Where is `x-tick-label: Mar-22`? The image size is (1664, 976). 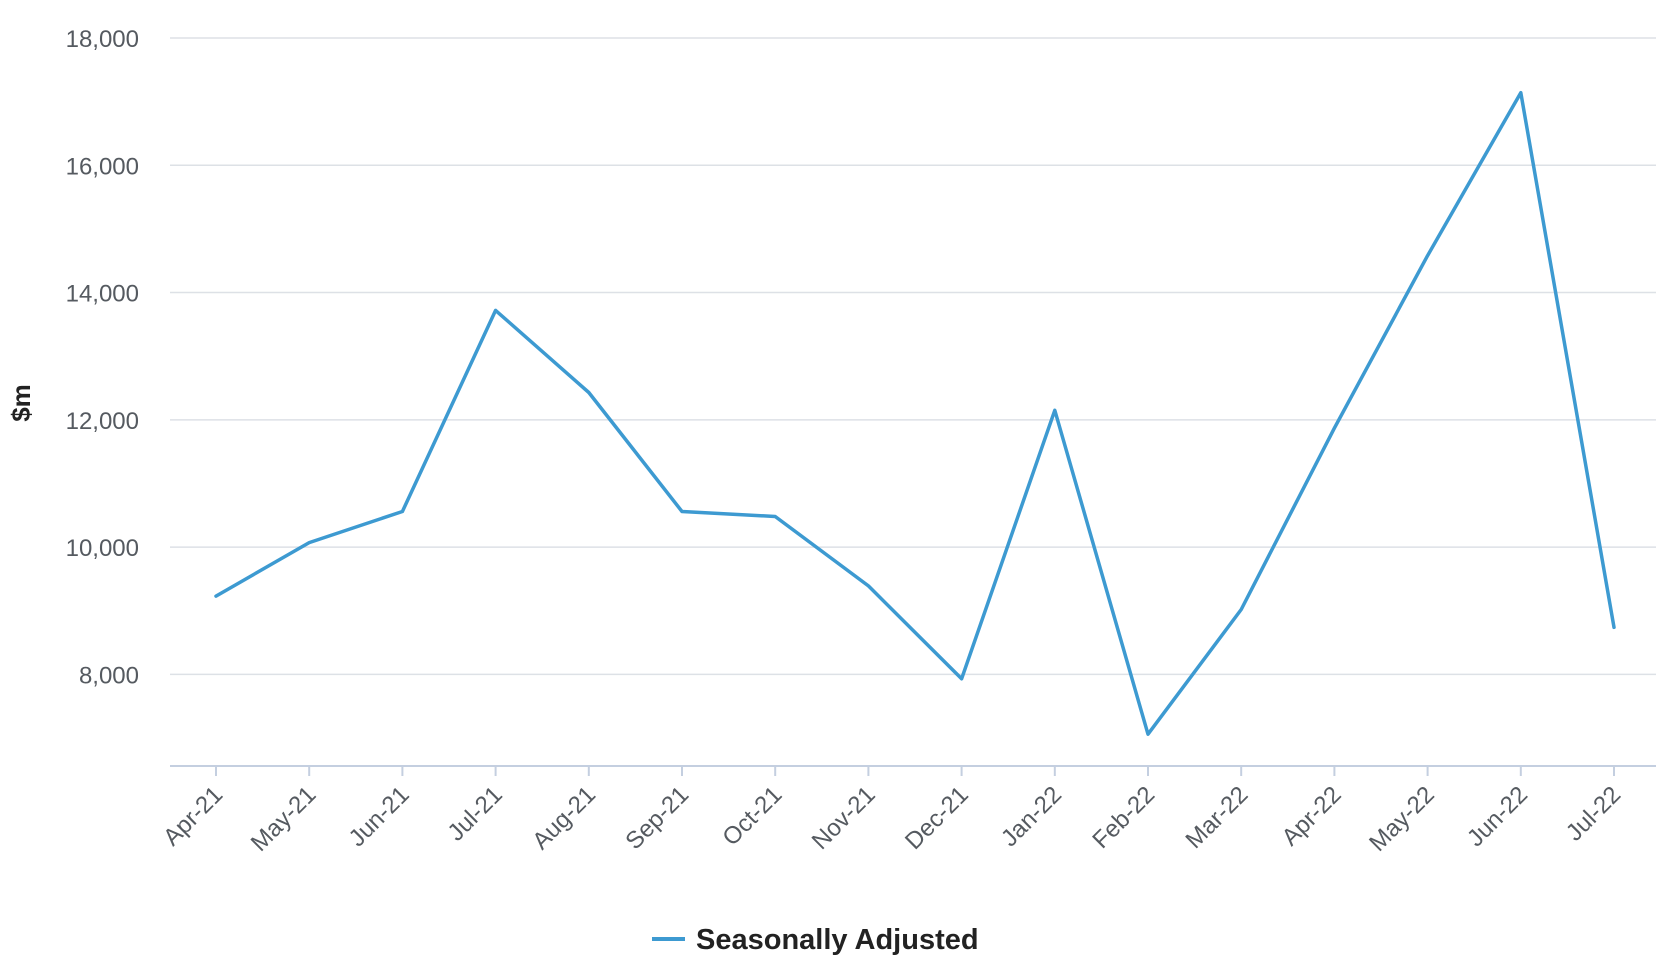 x-tick-label: Mar-22 is located at coordinates (1217, 817).